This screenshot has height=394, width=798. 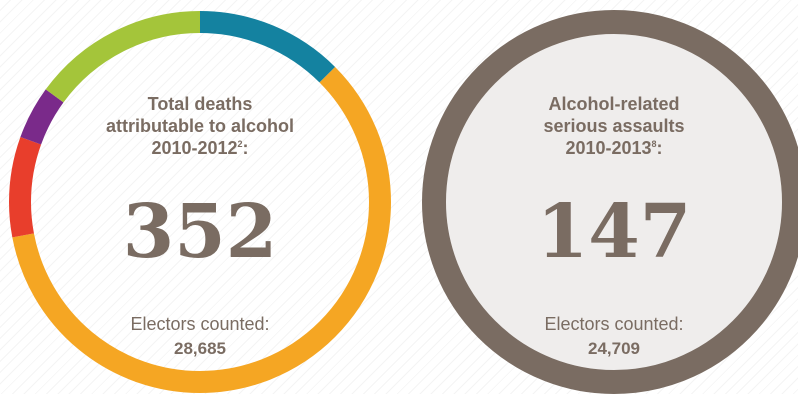 I want to click on assaults-title-line-2: serious assaults, so click(x=614, y=126).